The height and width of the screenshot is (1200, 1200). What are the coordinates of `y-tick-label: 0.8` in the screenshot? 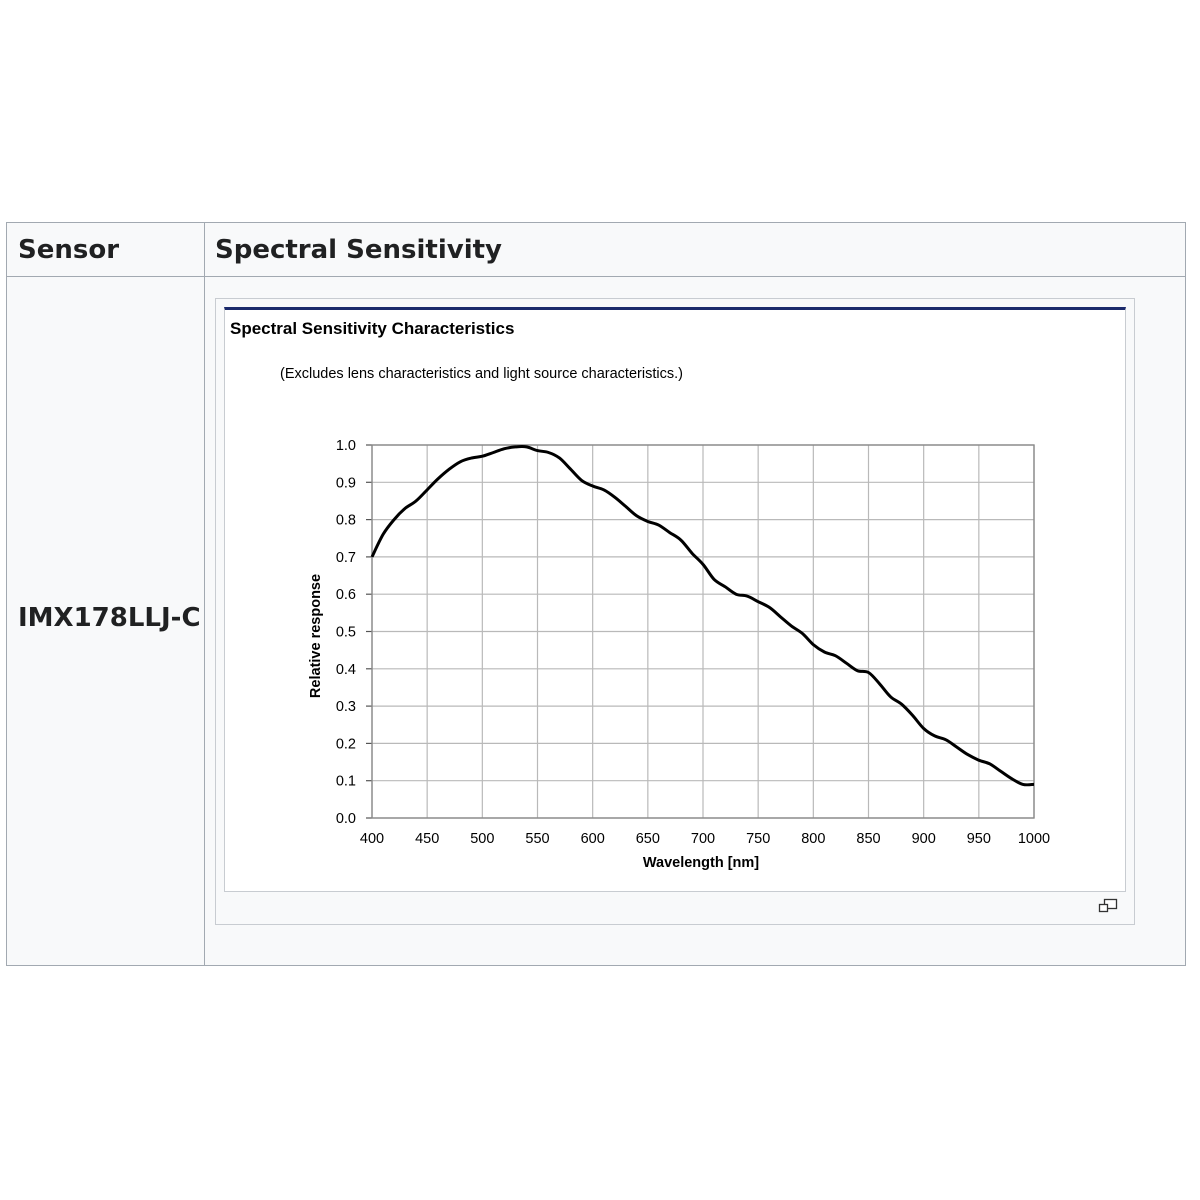 It's located at (346, 521).